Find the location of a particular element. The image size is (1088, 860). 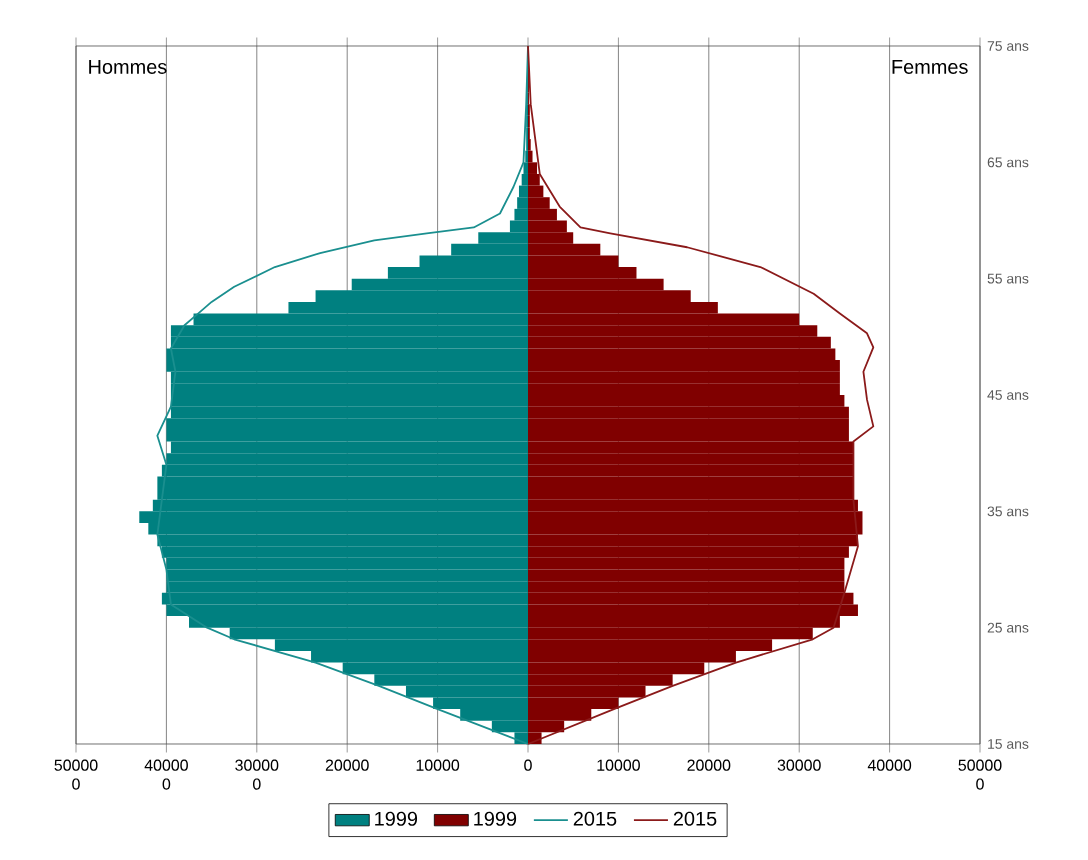

annotation: Femmes is located at coordinates (930, 67).